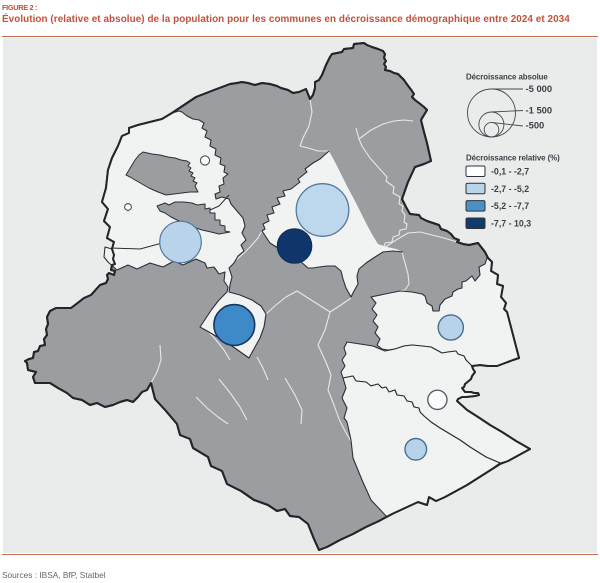 The height and width of the screenshot is (583, 600). I want to click on svg-text: Décroissance relative (%), so click(513, 158).